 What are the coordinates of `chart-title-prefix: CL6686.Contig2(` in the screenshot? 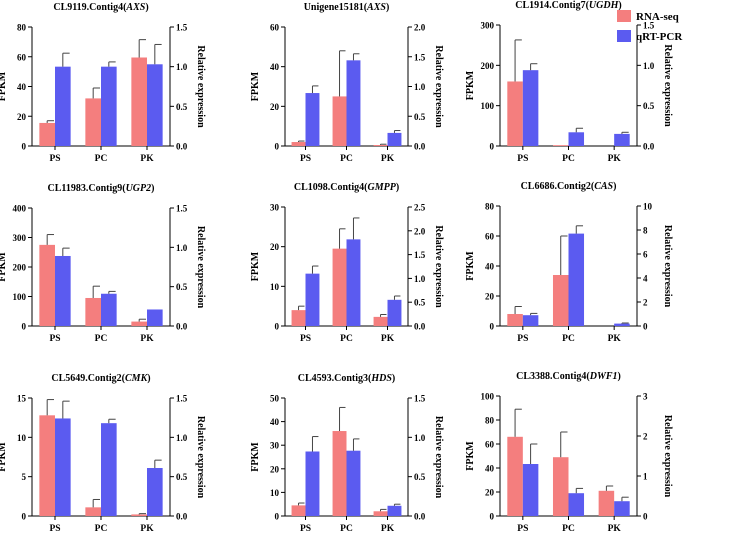 It's located at (558, 186).